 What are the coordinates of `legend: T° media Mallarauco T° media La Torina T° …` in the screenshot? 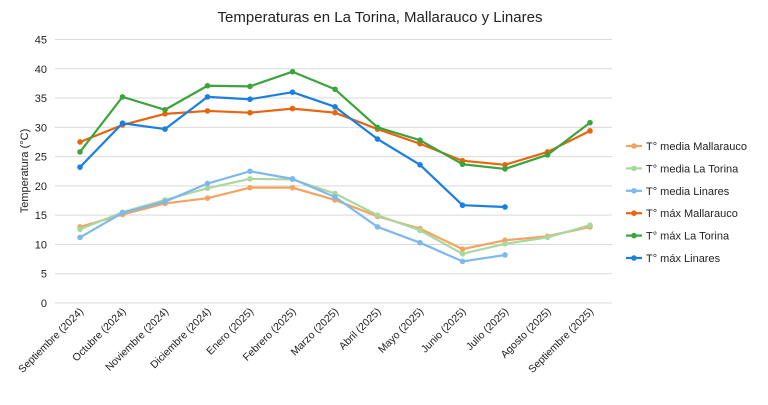 It's located at (686, 203).